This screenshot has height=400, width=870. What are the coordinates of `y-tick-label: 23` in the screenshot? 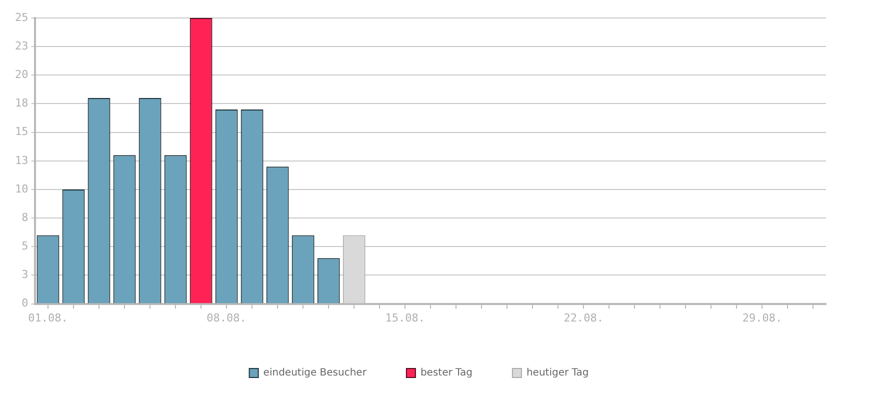 It's located at (21, 45).